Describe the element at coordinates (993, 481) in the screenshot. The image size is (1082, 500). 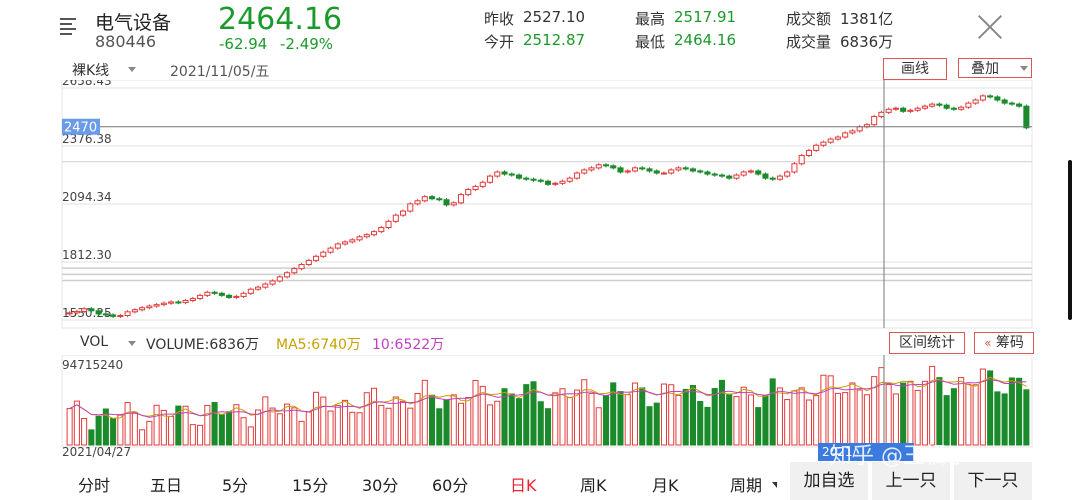
I see `next-stock-button: 下一只` at that location.